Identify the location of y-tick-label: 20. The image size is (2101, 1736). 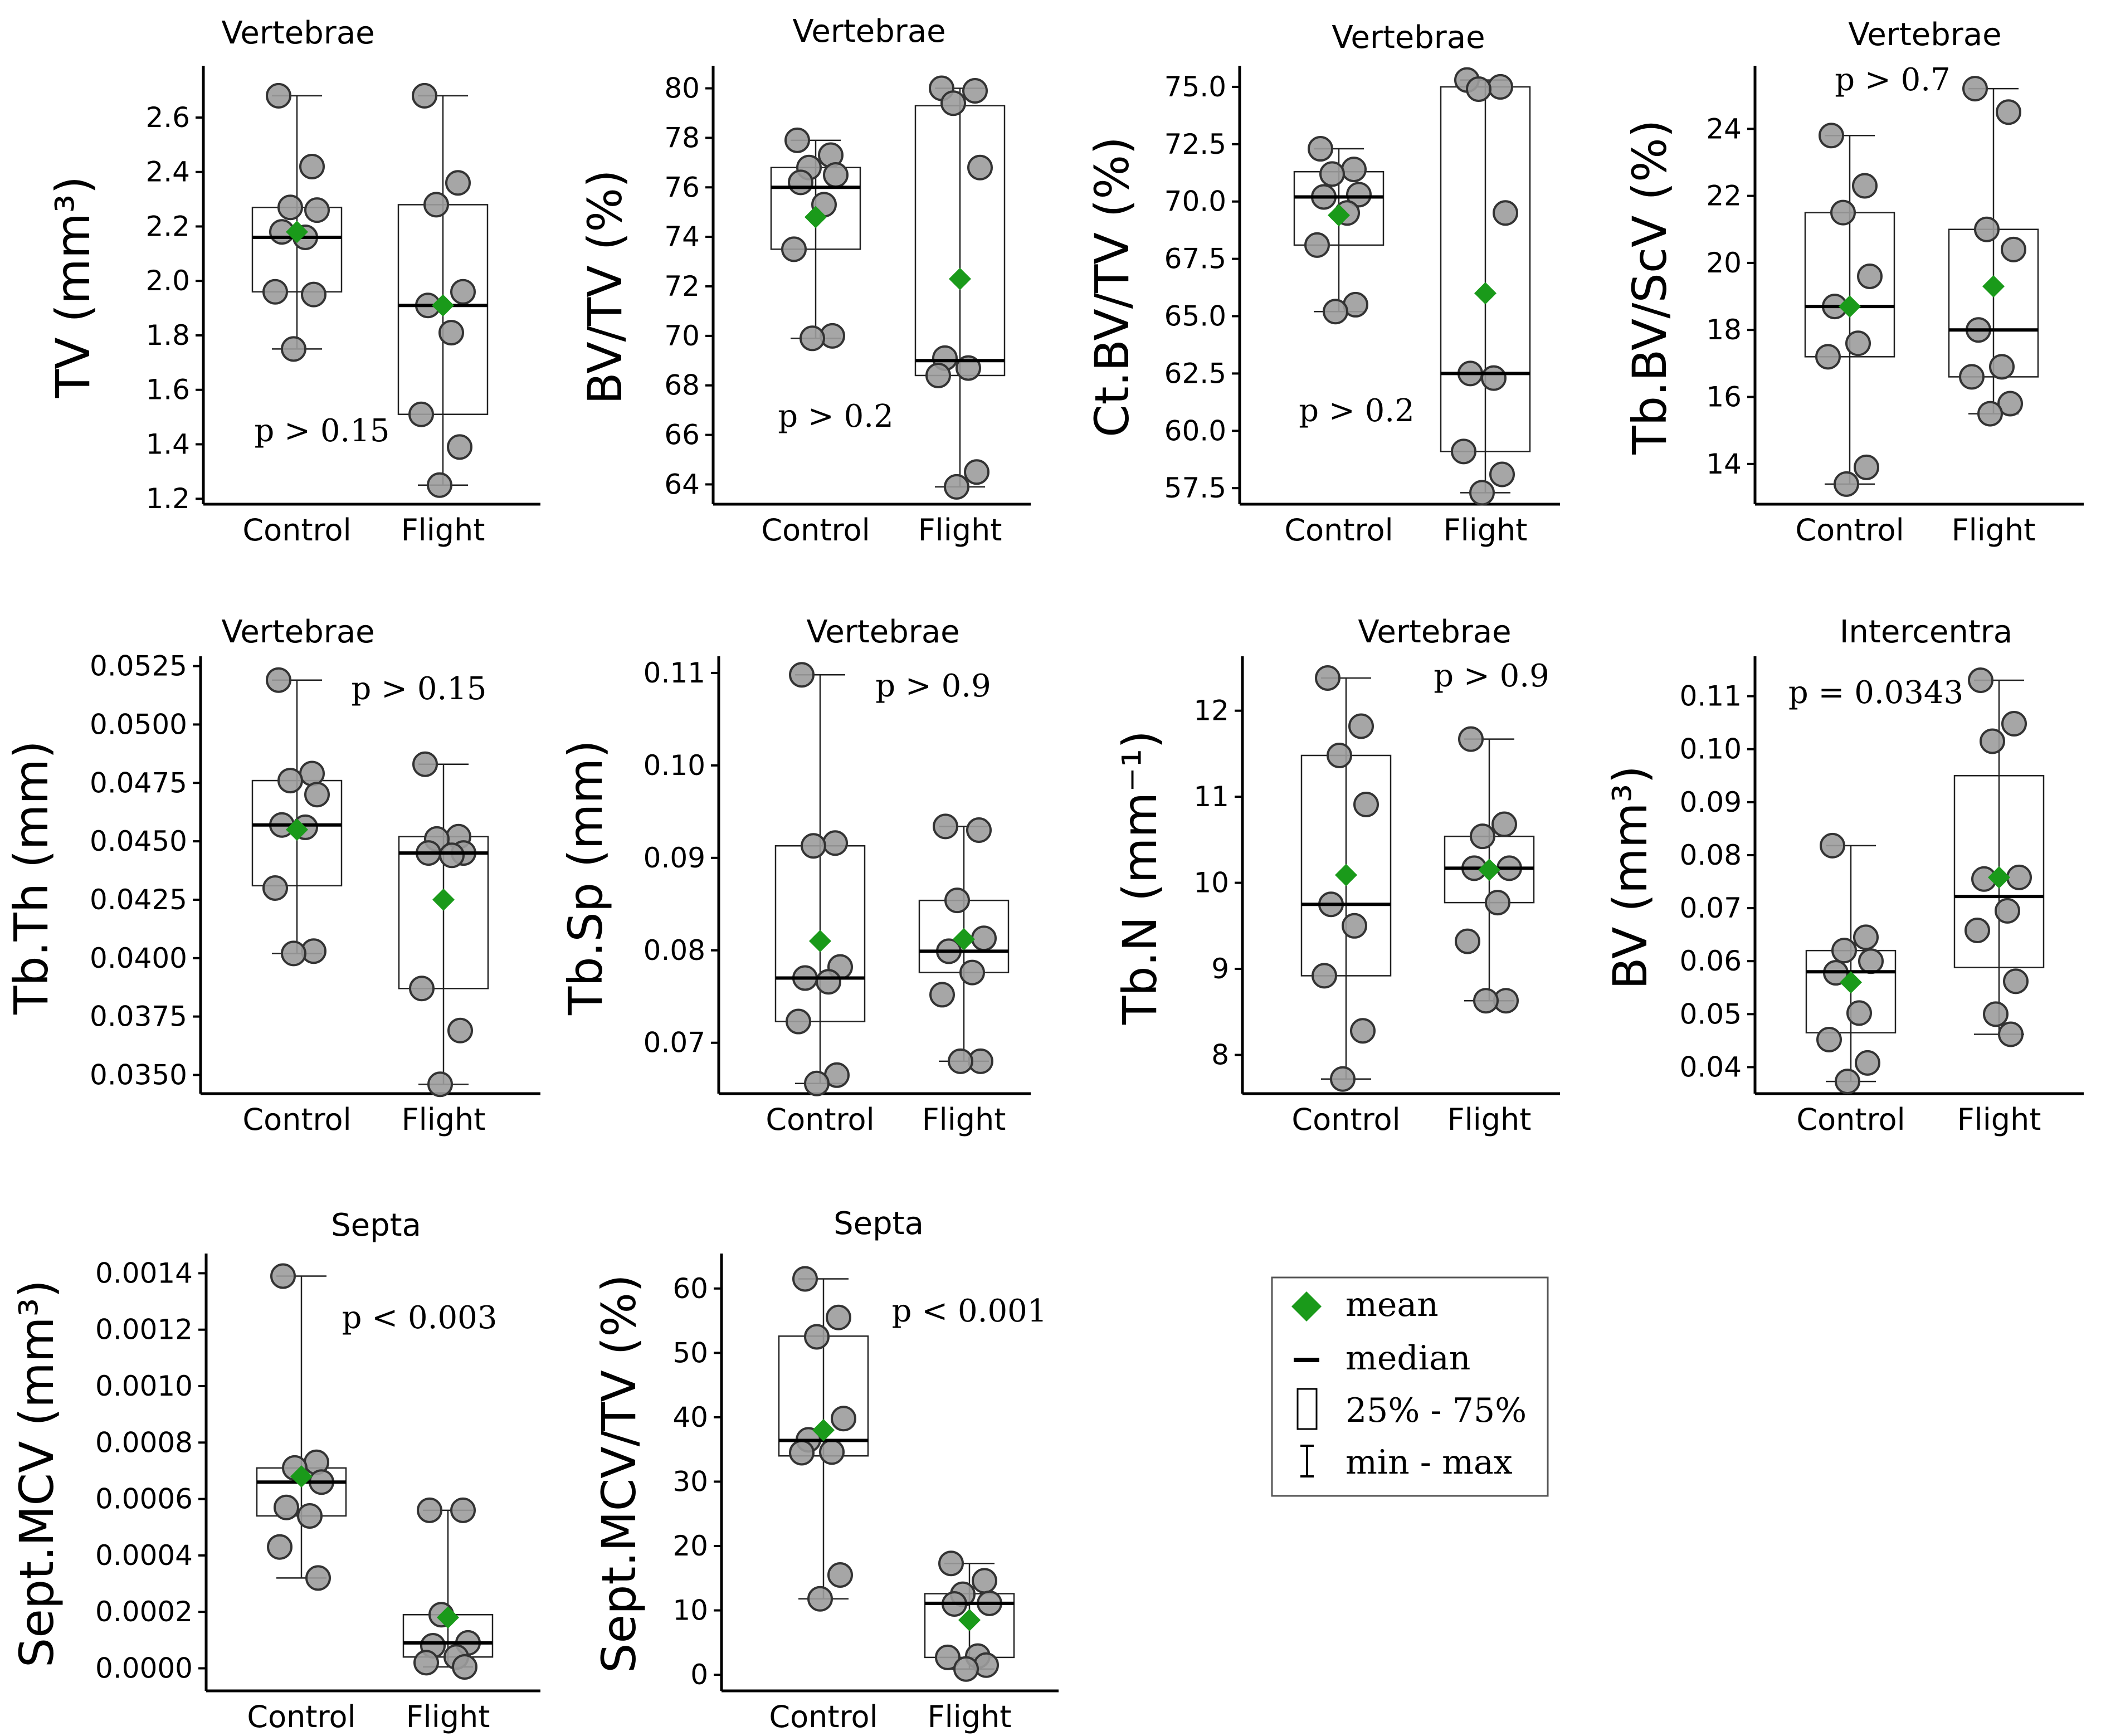
(690, 1546).